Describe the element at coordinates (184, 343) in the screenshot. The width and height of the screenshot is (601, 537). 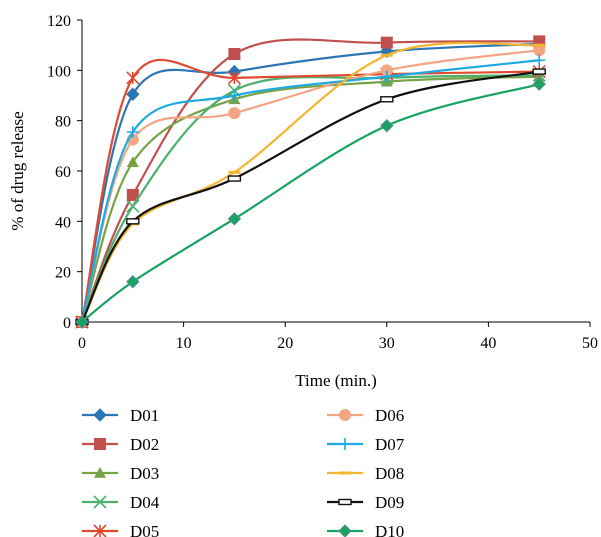
I see `x-tick-label: 10` at that location.